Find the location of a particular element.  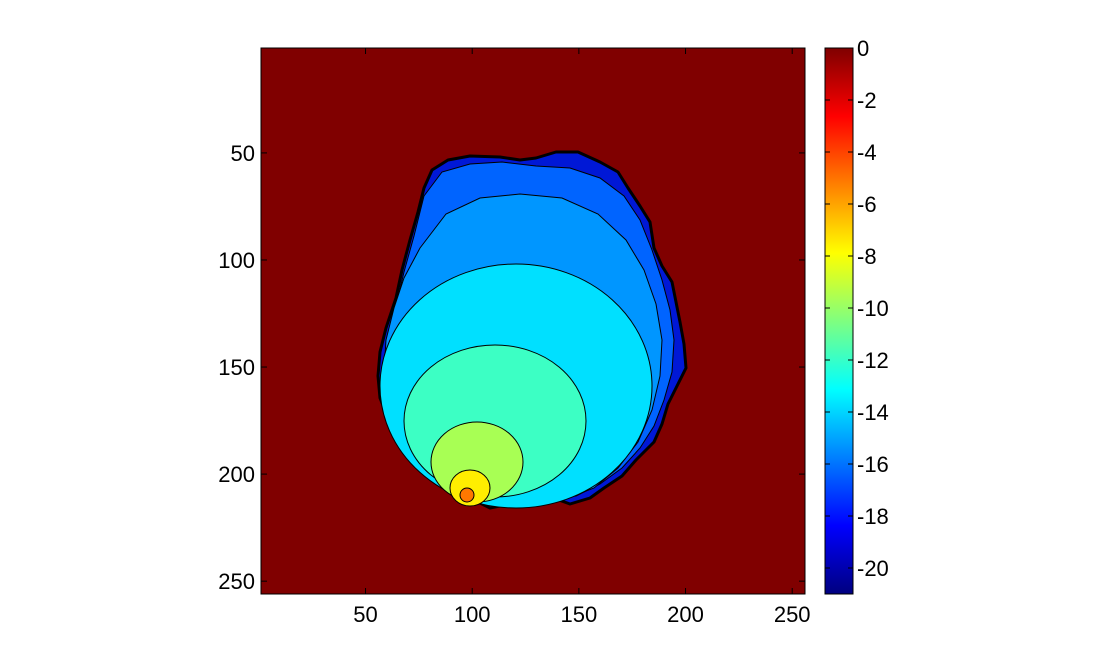

y-tick-label: 250 is located at coordinates (236, 581).